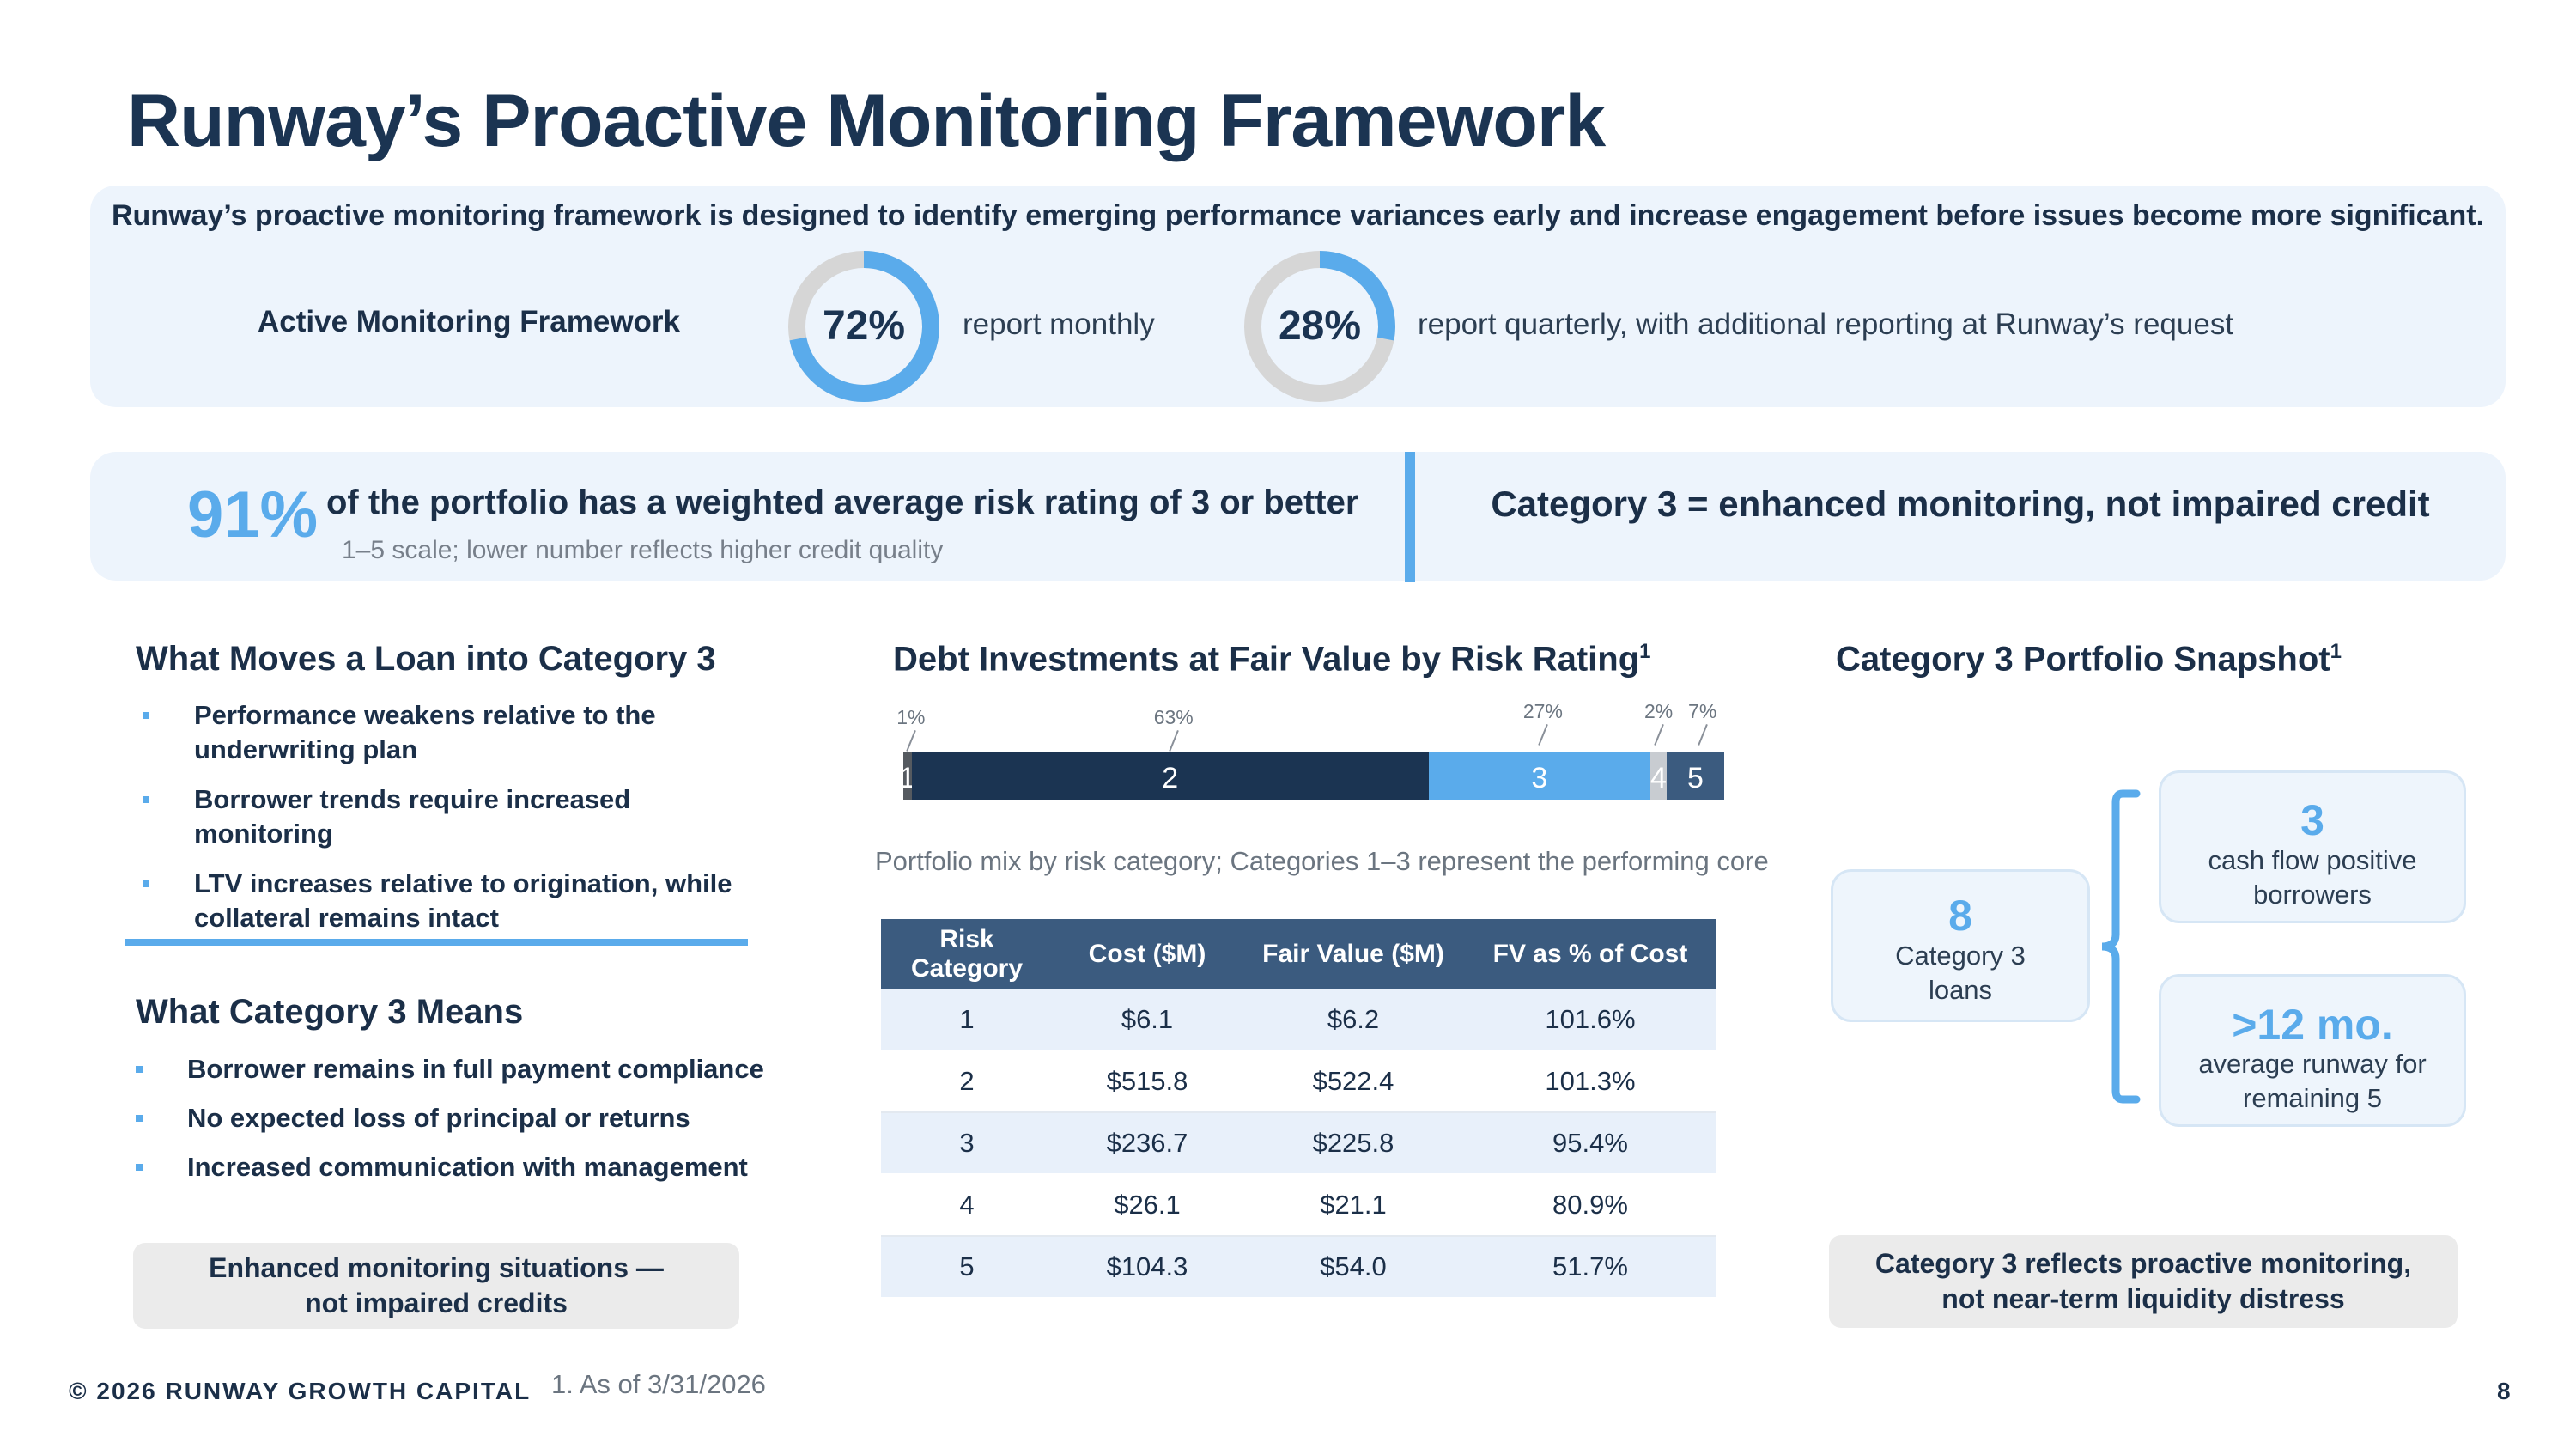  What do you see at coordinates (1353, 1267) in the screenshot?
I see `cell: $54.0` at bounding box center [1353, 1267].